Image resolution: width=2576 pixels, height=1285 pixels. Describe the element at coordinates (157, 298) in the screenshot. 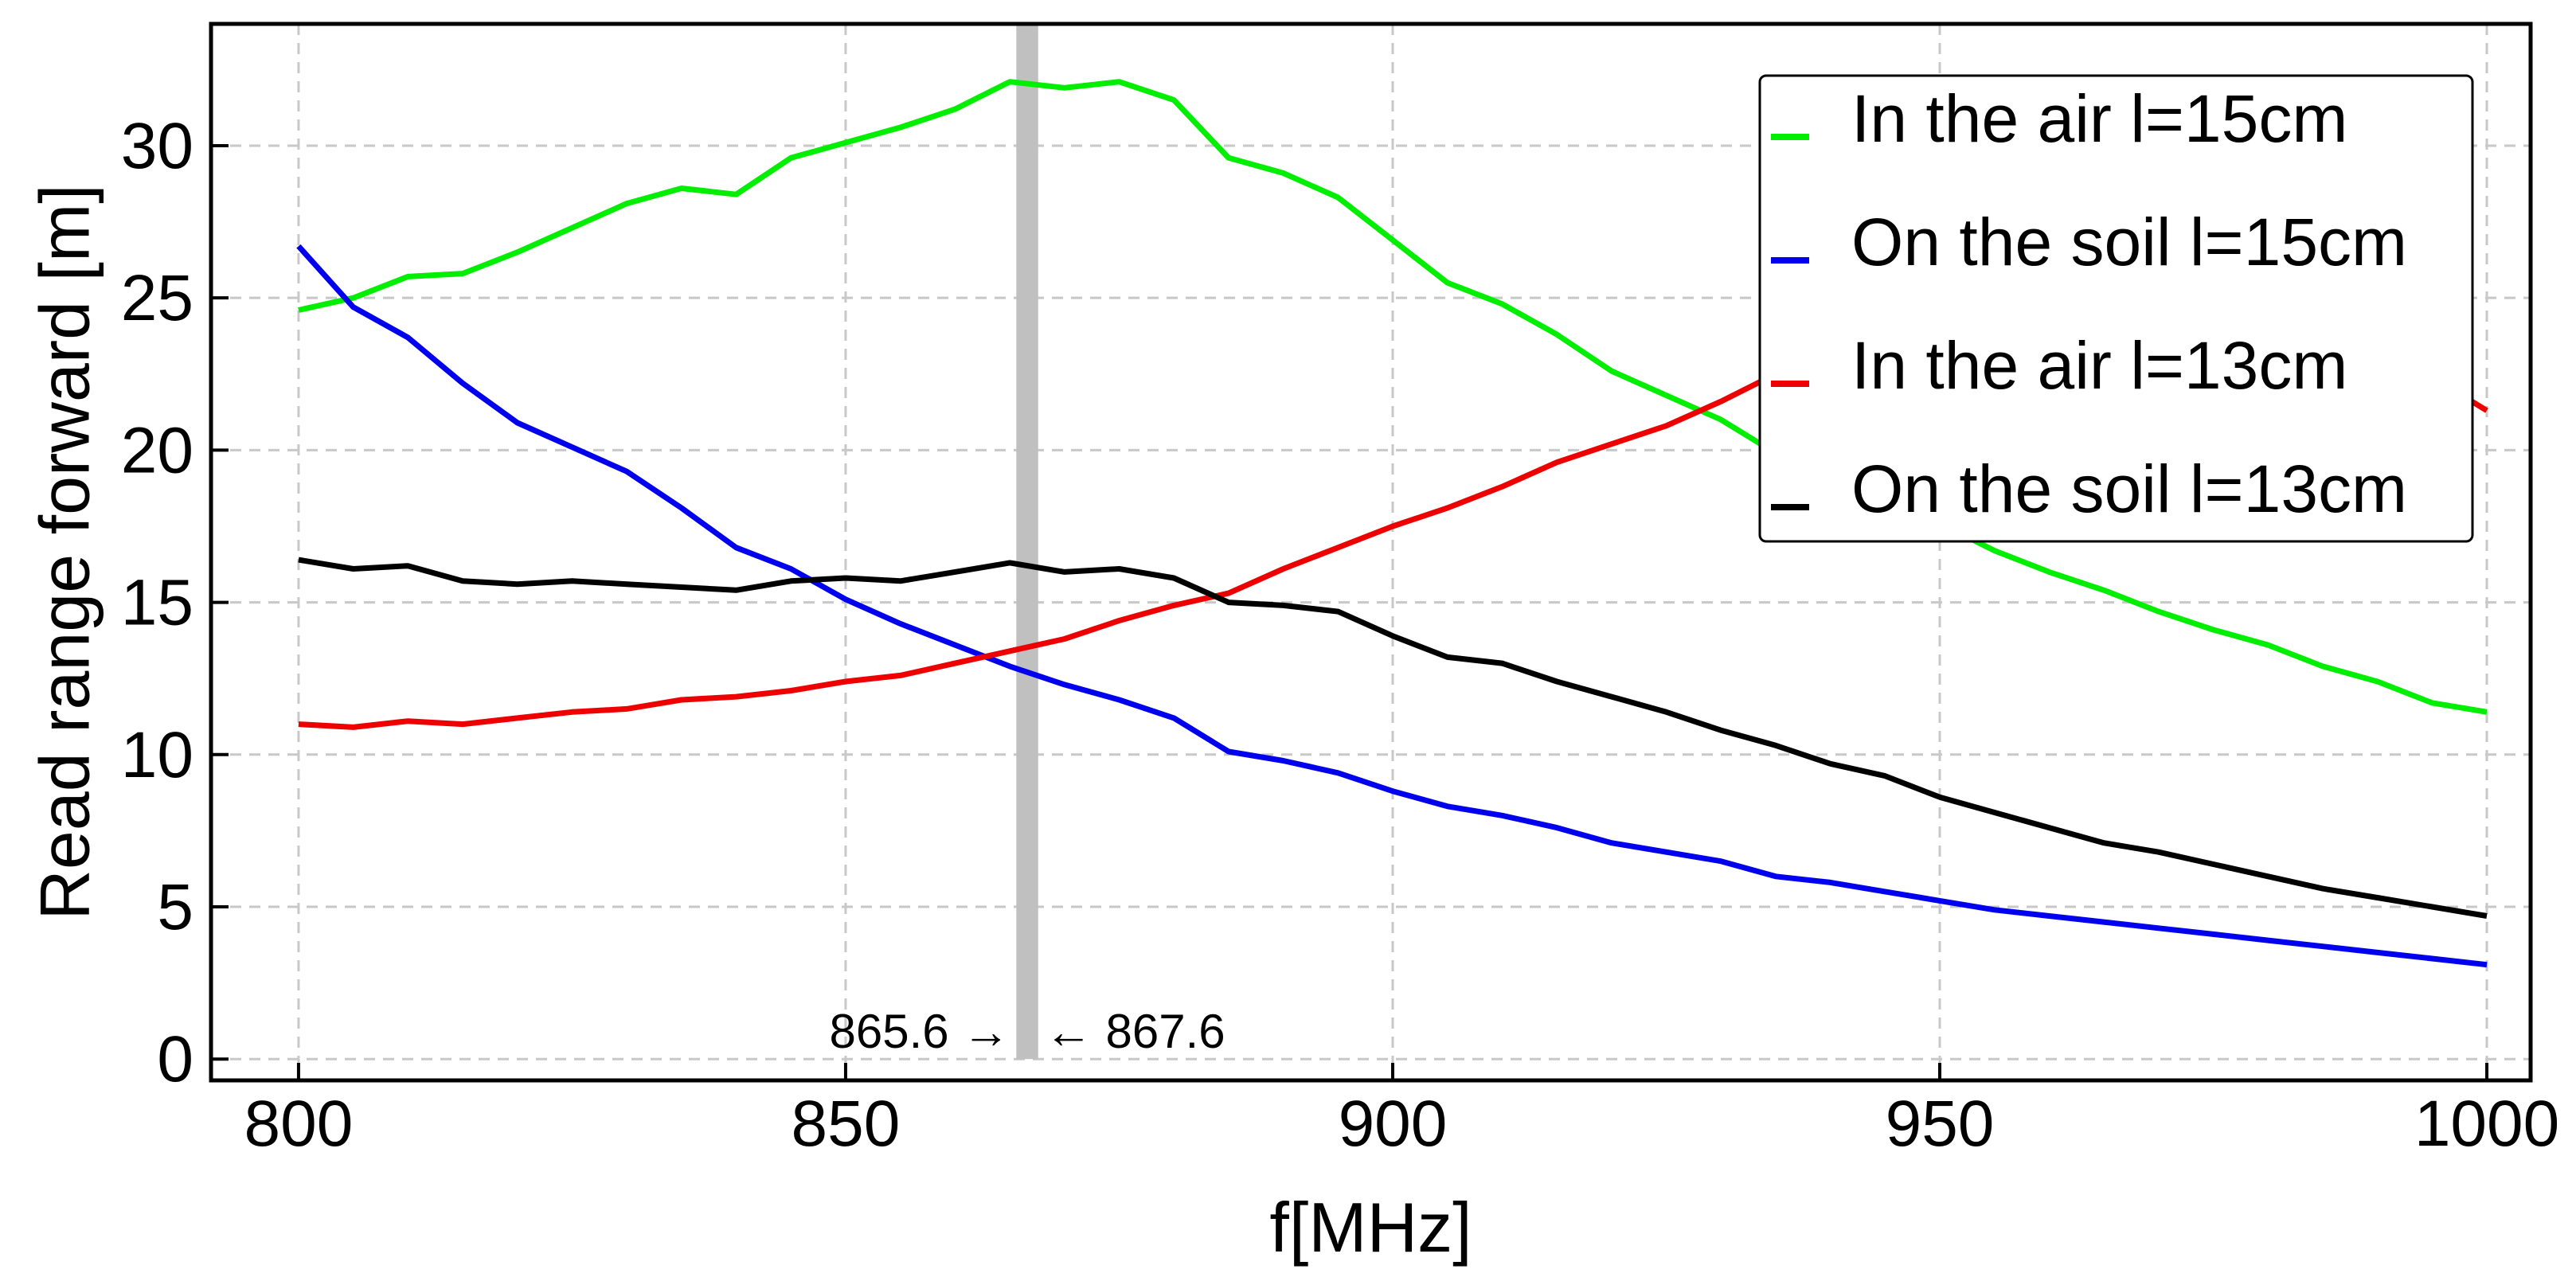

I see `y-tick-label: 25` at that location.